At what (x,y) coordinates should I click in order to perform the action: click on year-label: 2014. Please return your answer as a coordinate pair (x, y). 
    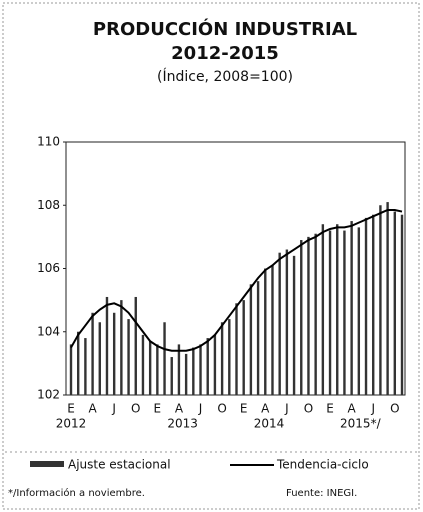
    Looking at the image, I should click on (269, 424).